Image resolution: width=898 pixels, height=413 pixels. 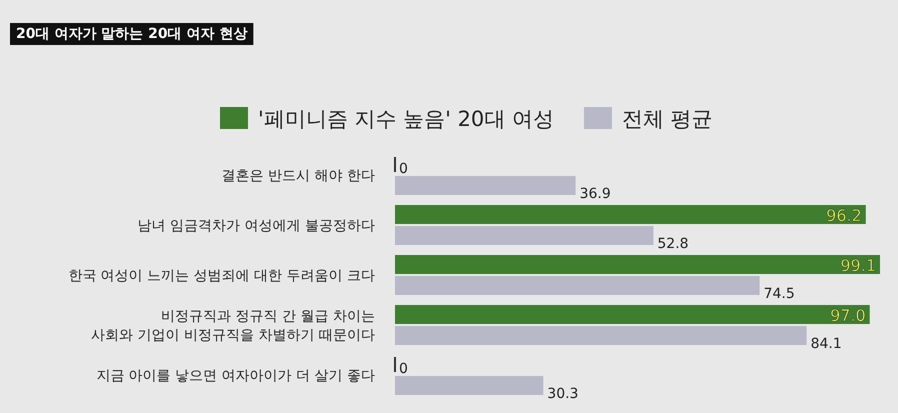 I want to click on y-tick-label: 한국 여성이 느끼는 성범죄에 대한 두려움이 크다, so click(x=221, y=276).